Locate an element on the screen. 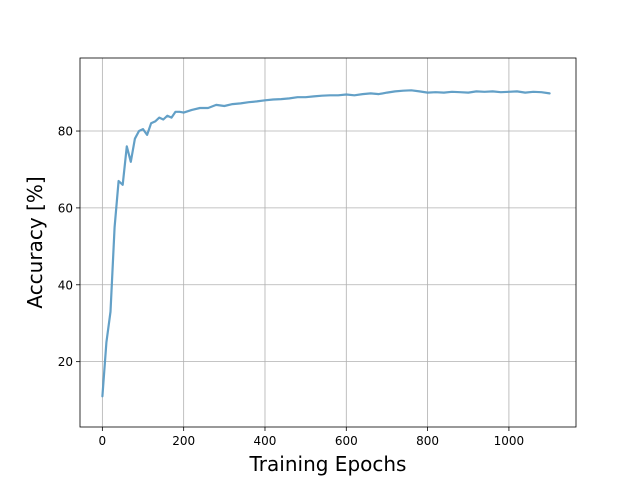  y-tick-label: 60 is located at coordinates (65, 208).